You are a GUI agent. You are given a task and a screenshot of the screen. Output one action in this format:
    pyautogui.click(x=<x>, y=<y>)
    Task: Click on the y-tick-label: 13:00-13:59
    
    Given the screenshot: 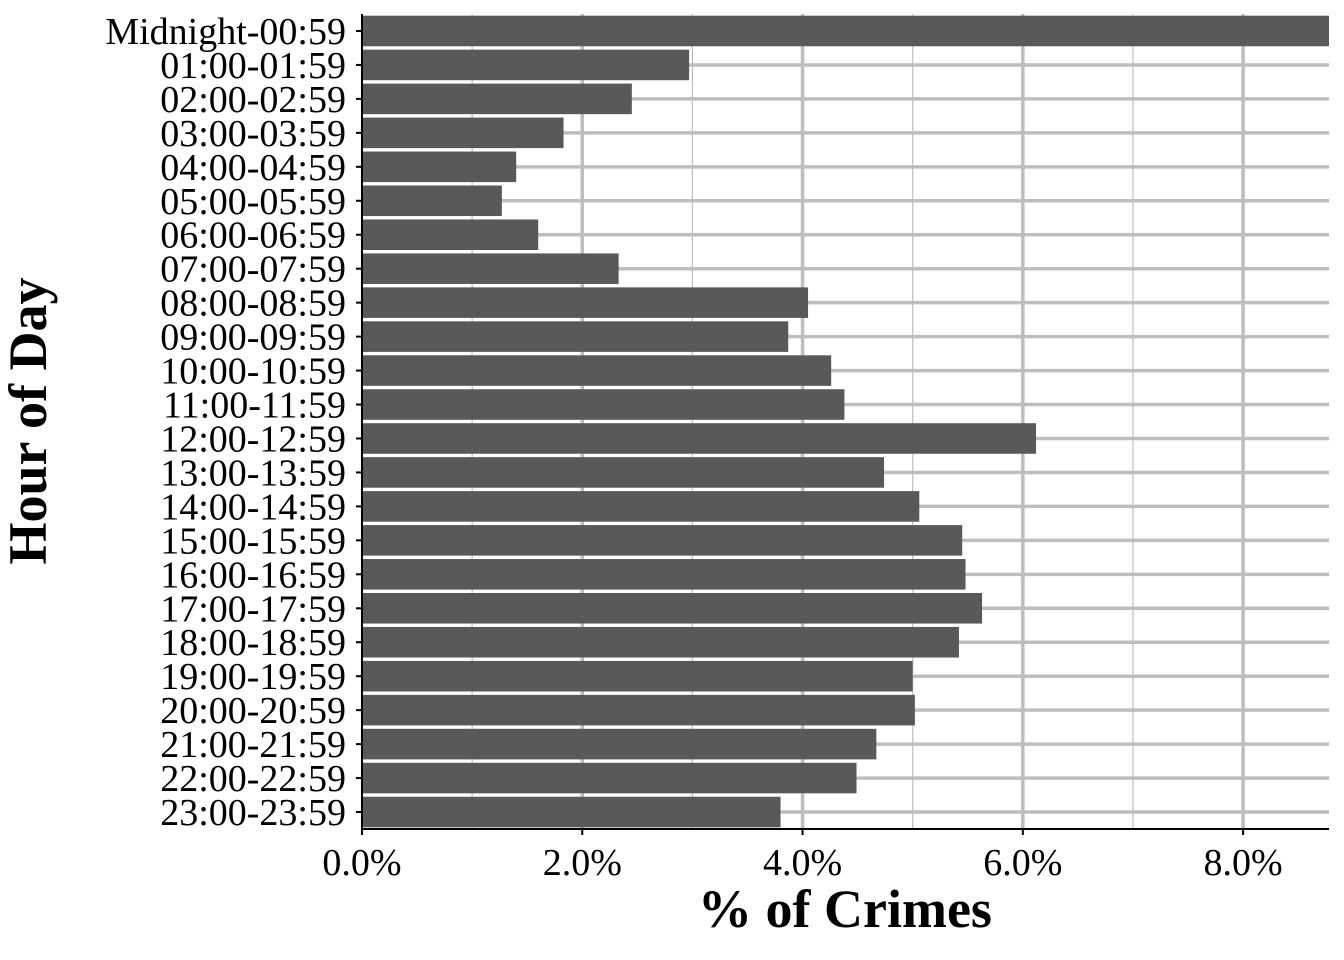 What is the action you would take?
    pyautogui.click(x=253, y=473)
    